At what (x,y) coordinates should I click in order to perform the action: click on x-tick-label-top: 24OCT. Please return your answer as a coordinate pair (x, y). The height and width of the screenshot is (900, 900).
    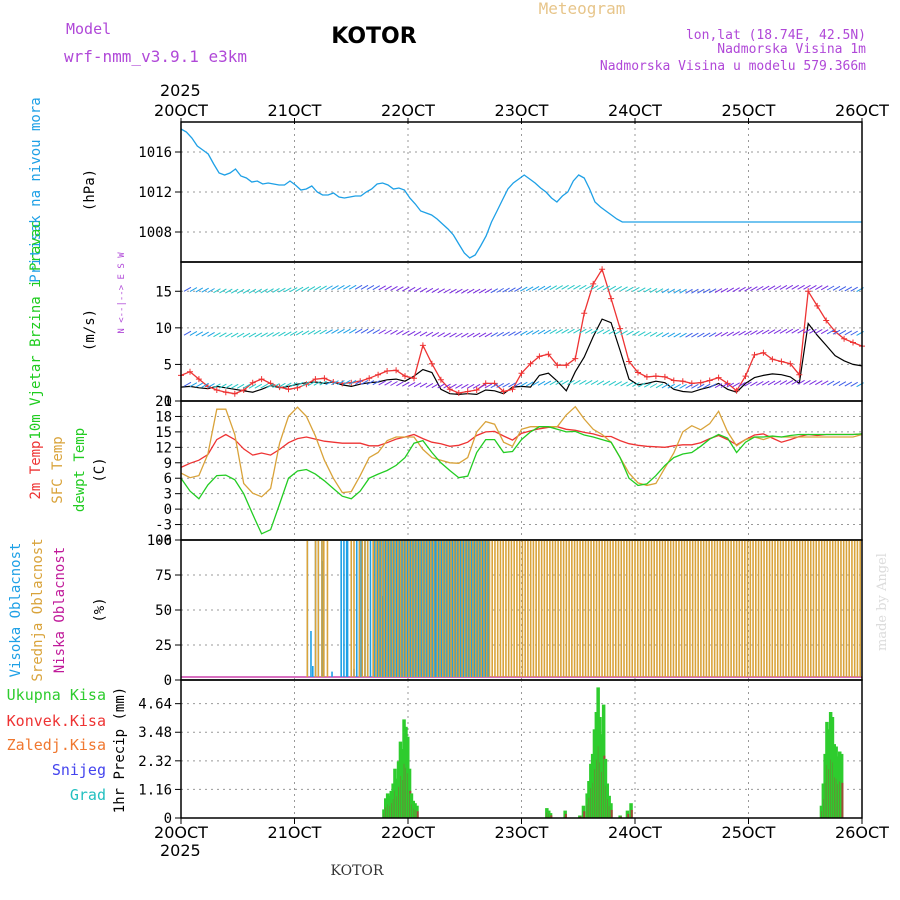
    Looking at the image, I should click on (635, 110).